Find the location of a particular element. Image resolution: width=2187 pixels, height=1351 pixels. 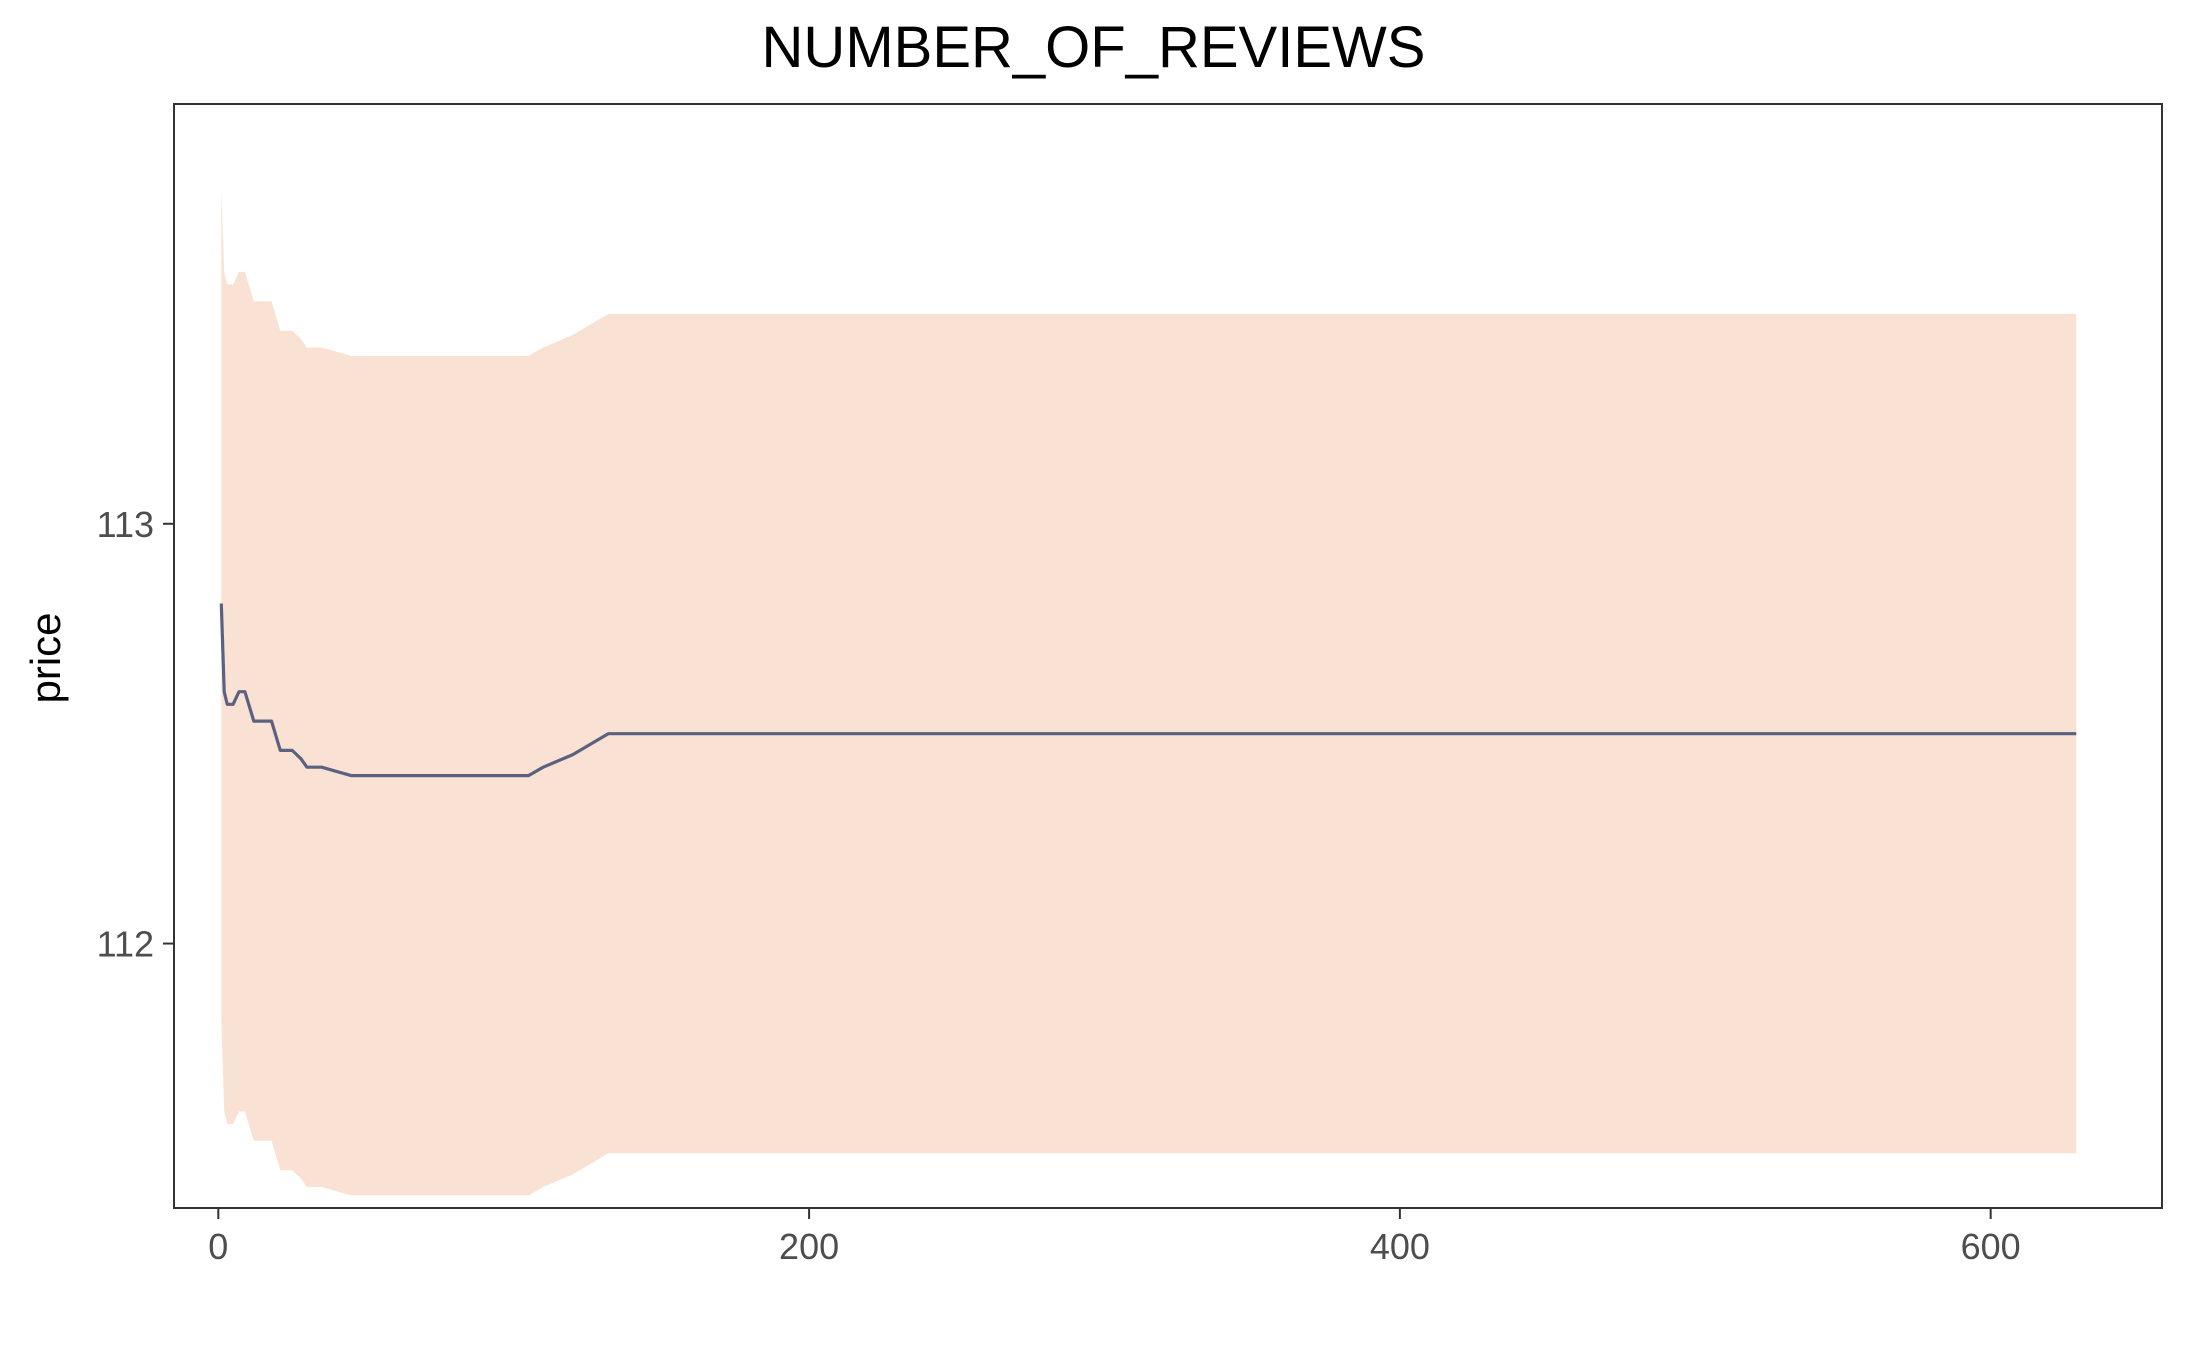

x-tick-label: 400 is located at coordinates (1400, 1246).